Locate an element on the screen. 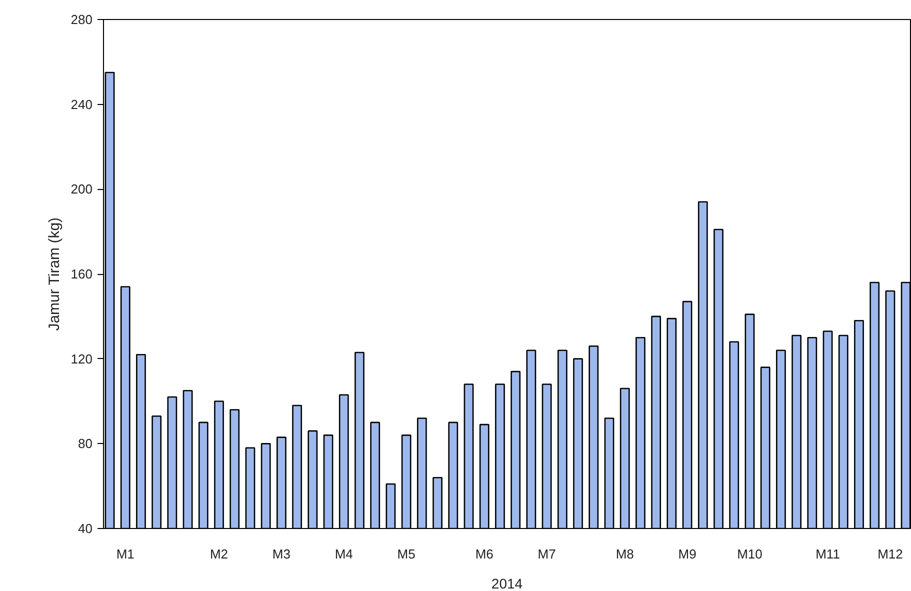 The height and width of the screenshot is (591, 911). y-tick-label: 40 is located at coordinates (85, 528).